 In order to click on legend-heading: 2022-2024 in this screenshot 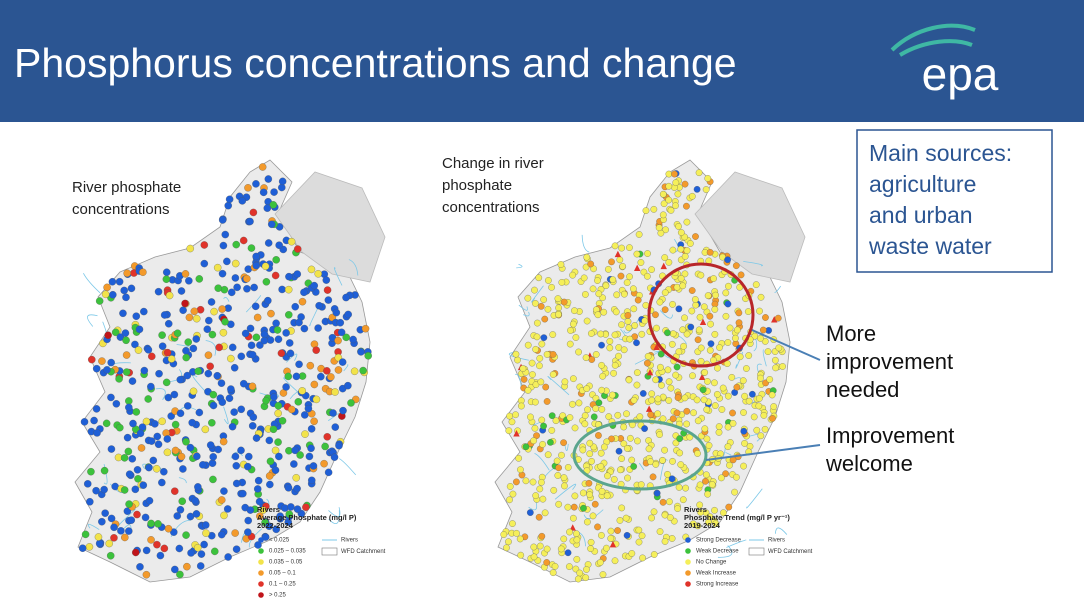, I will do `click(275, 525)`.